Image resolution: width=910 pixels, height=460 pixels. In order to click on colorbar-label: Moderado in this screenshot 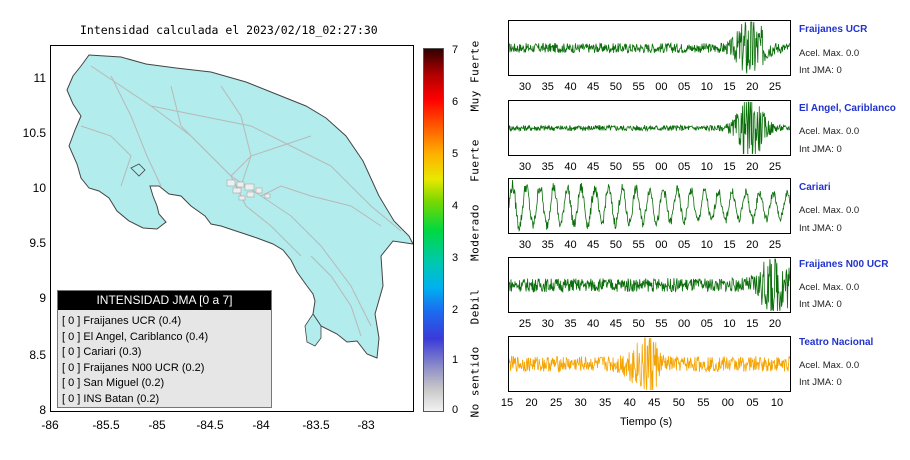, I will do `click(475, 232)`.